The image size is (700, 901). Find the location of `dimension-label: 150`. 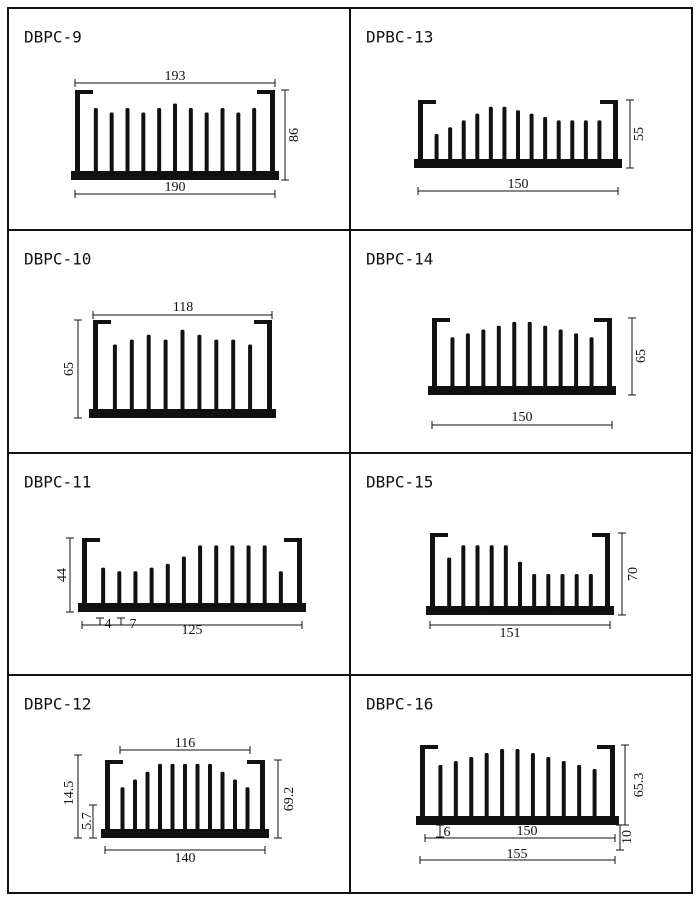

dimension-label: 150 is located at coordinates (527, 831).